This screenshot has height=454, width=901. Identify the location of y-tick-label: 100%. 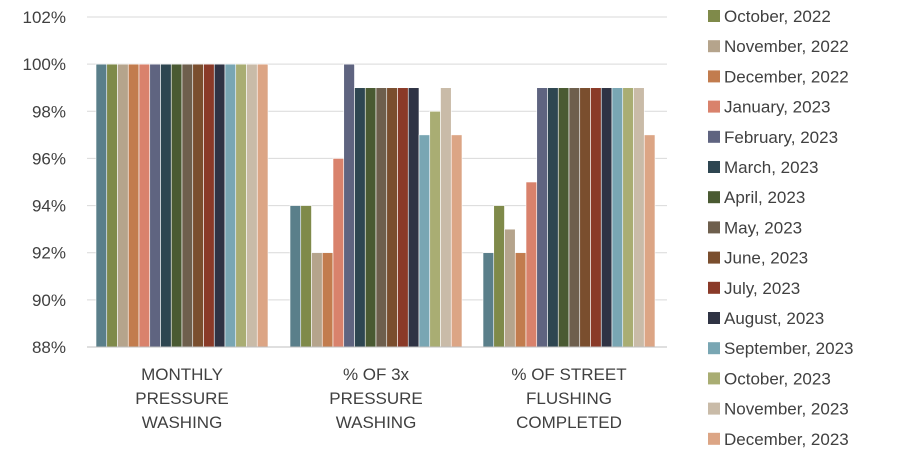
(44, 64).